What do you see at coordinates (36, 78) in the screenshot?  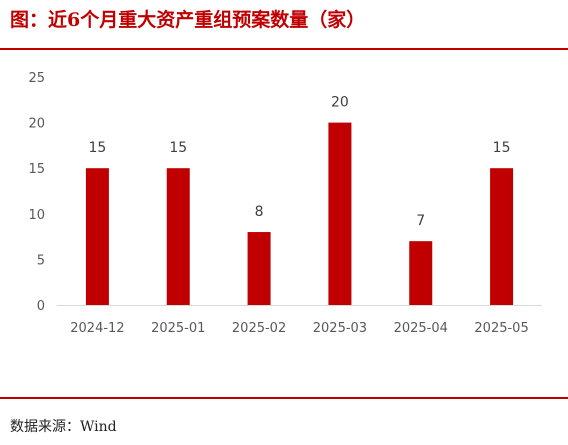 I see `y-tick-label: 25` at bounding box center [36, 78].